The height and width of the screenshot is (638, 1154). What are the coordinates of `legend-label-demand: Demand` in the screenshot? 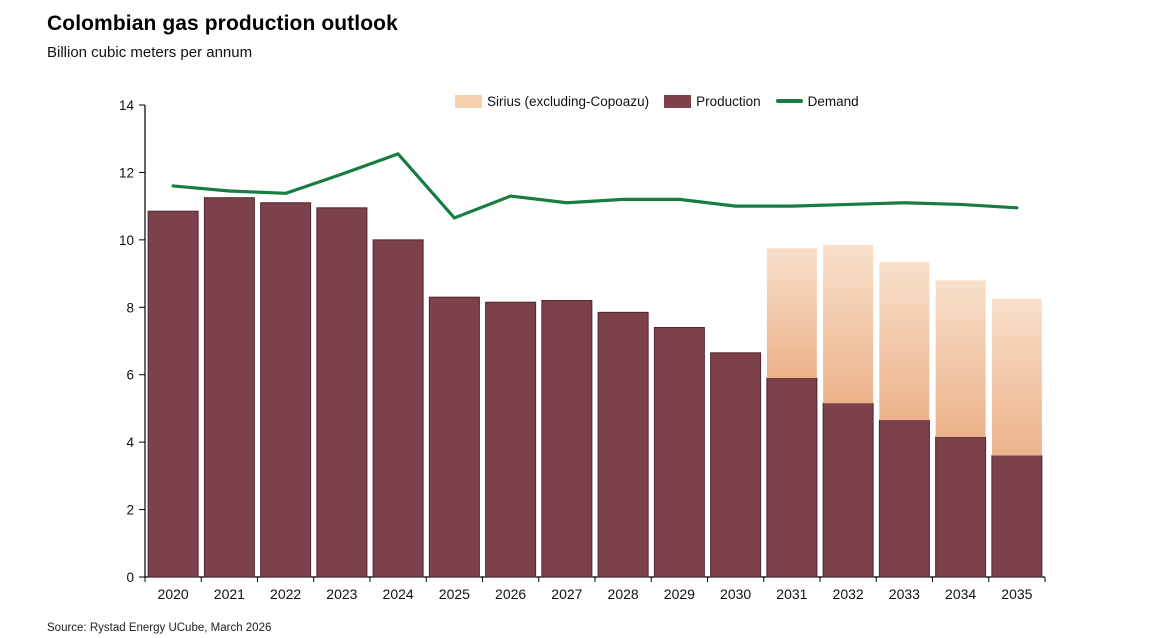 It's located at (833, 101).